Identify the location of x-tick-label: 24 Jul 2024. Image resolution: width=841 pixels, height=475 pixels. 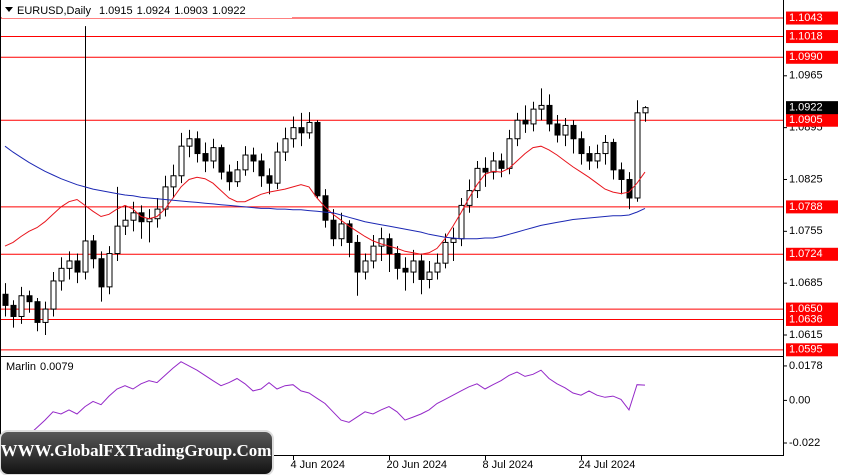
(607, 465).